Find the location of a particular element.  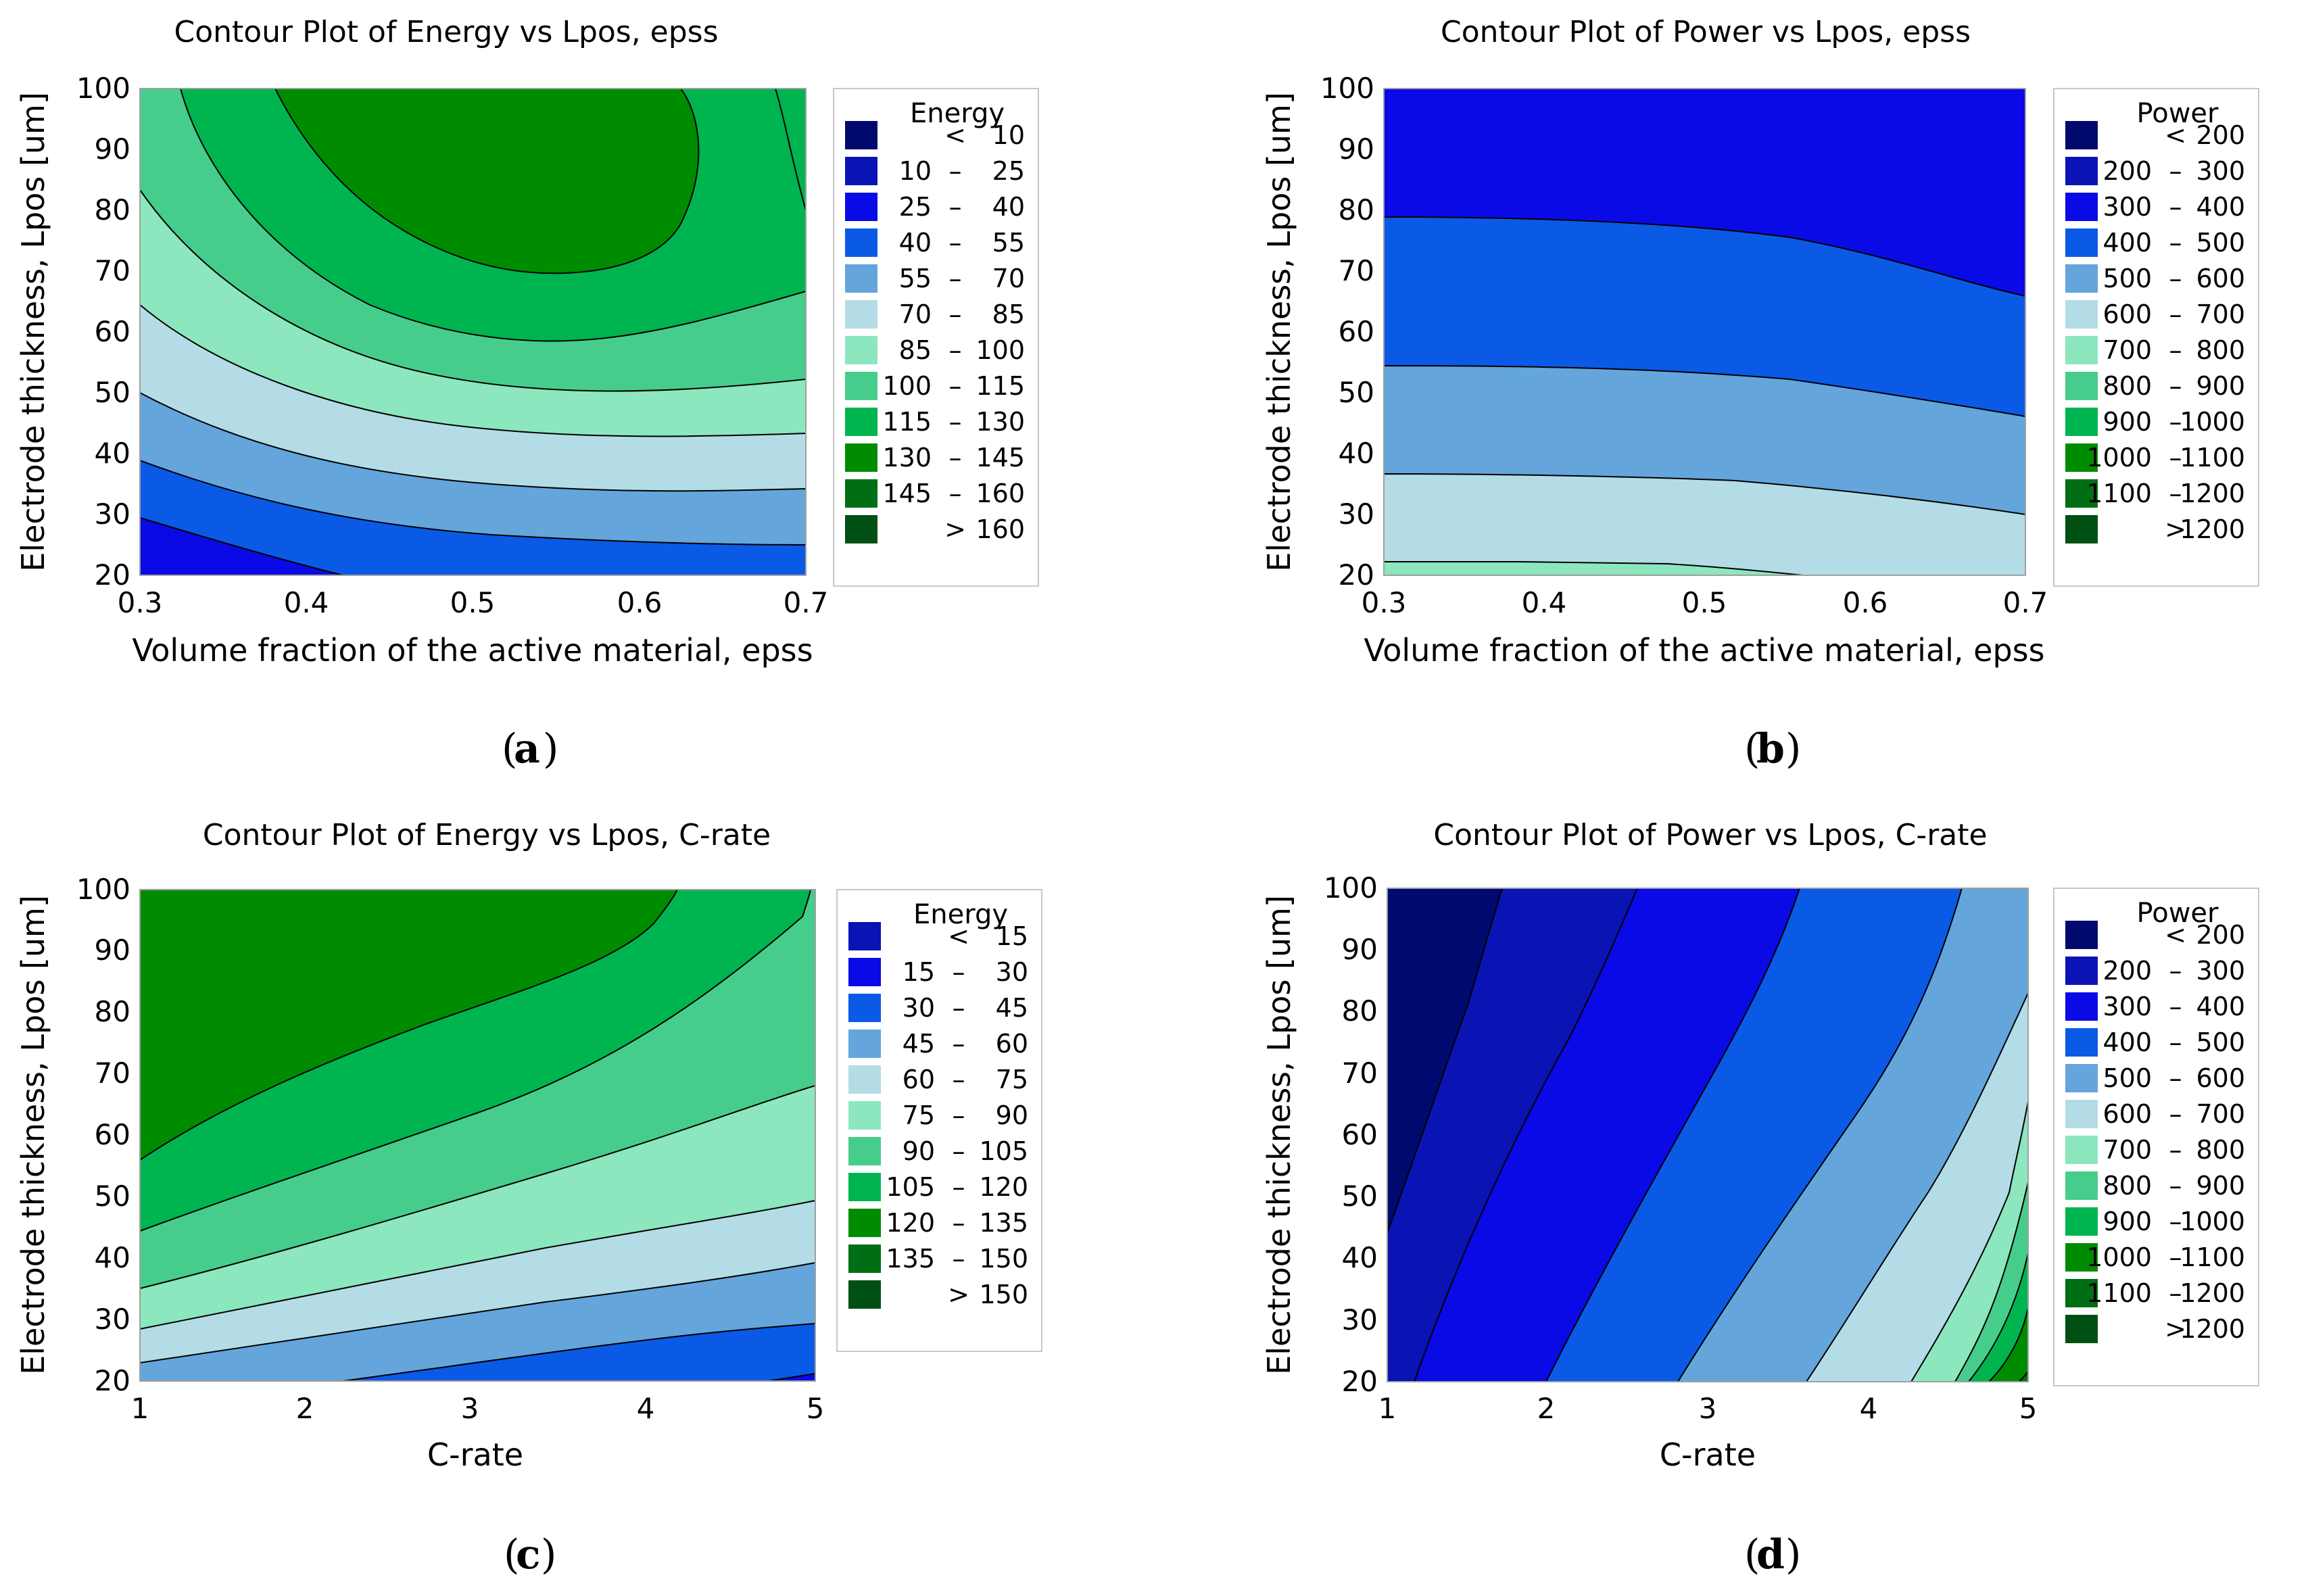

legend-value: 10 is located at coordinates (1008, 135).